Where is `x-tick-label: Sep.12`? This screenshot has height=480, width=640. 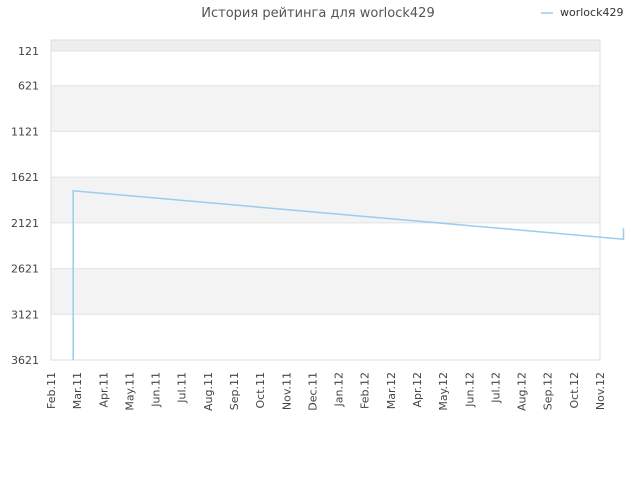
x-tick-label: Sep.12 is located at coordinates (548, 391).